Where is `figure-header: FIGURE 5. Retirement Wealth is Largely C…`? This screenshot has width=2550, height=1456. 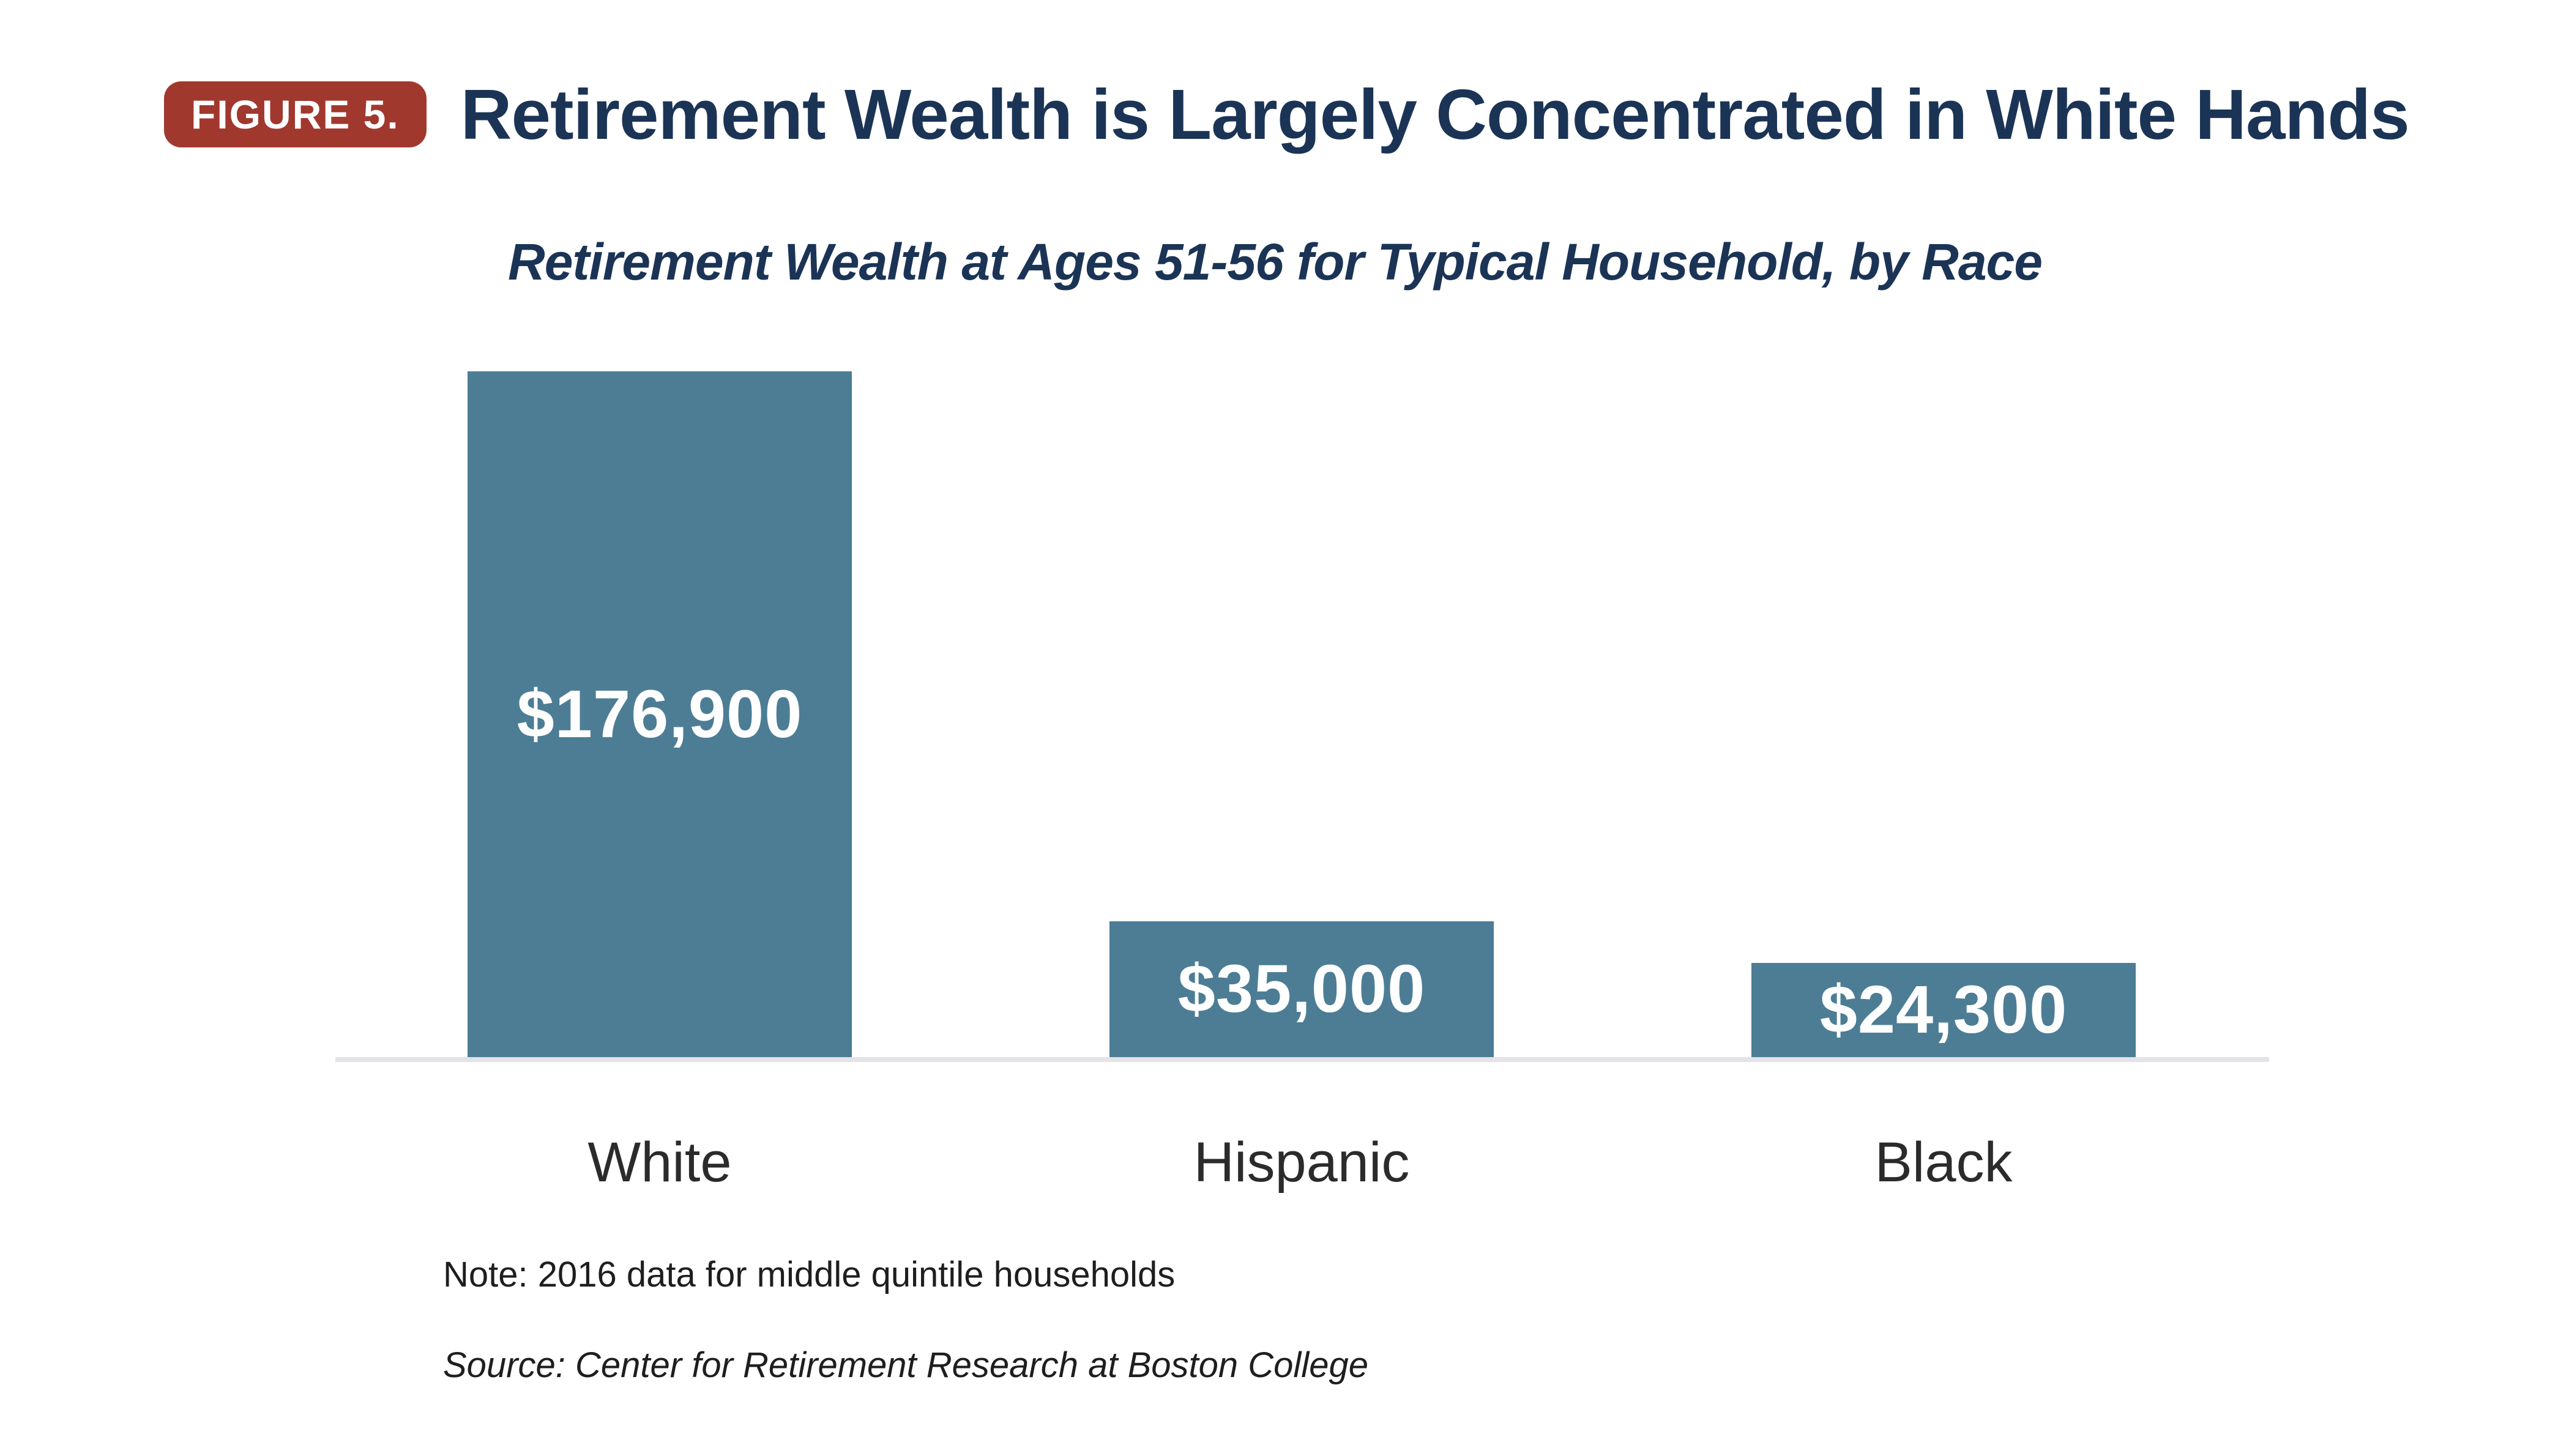 figure-header: FIGURE 5. Retirement Wealth is Largely C… is located at coordinates (1287, 114).